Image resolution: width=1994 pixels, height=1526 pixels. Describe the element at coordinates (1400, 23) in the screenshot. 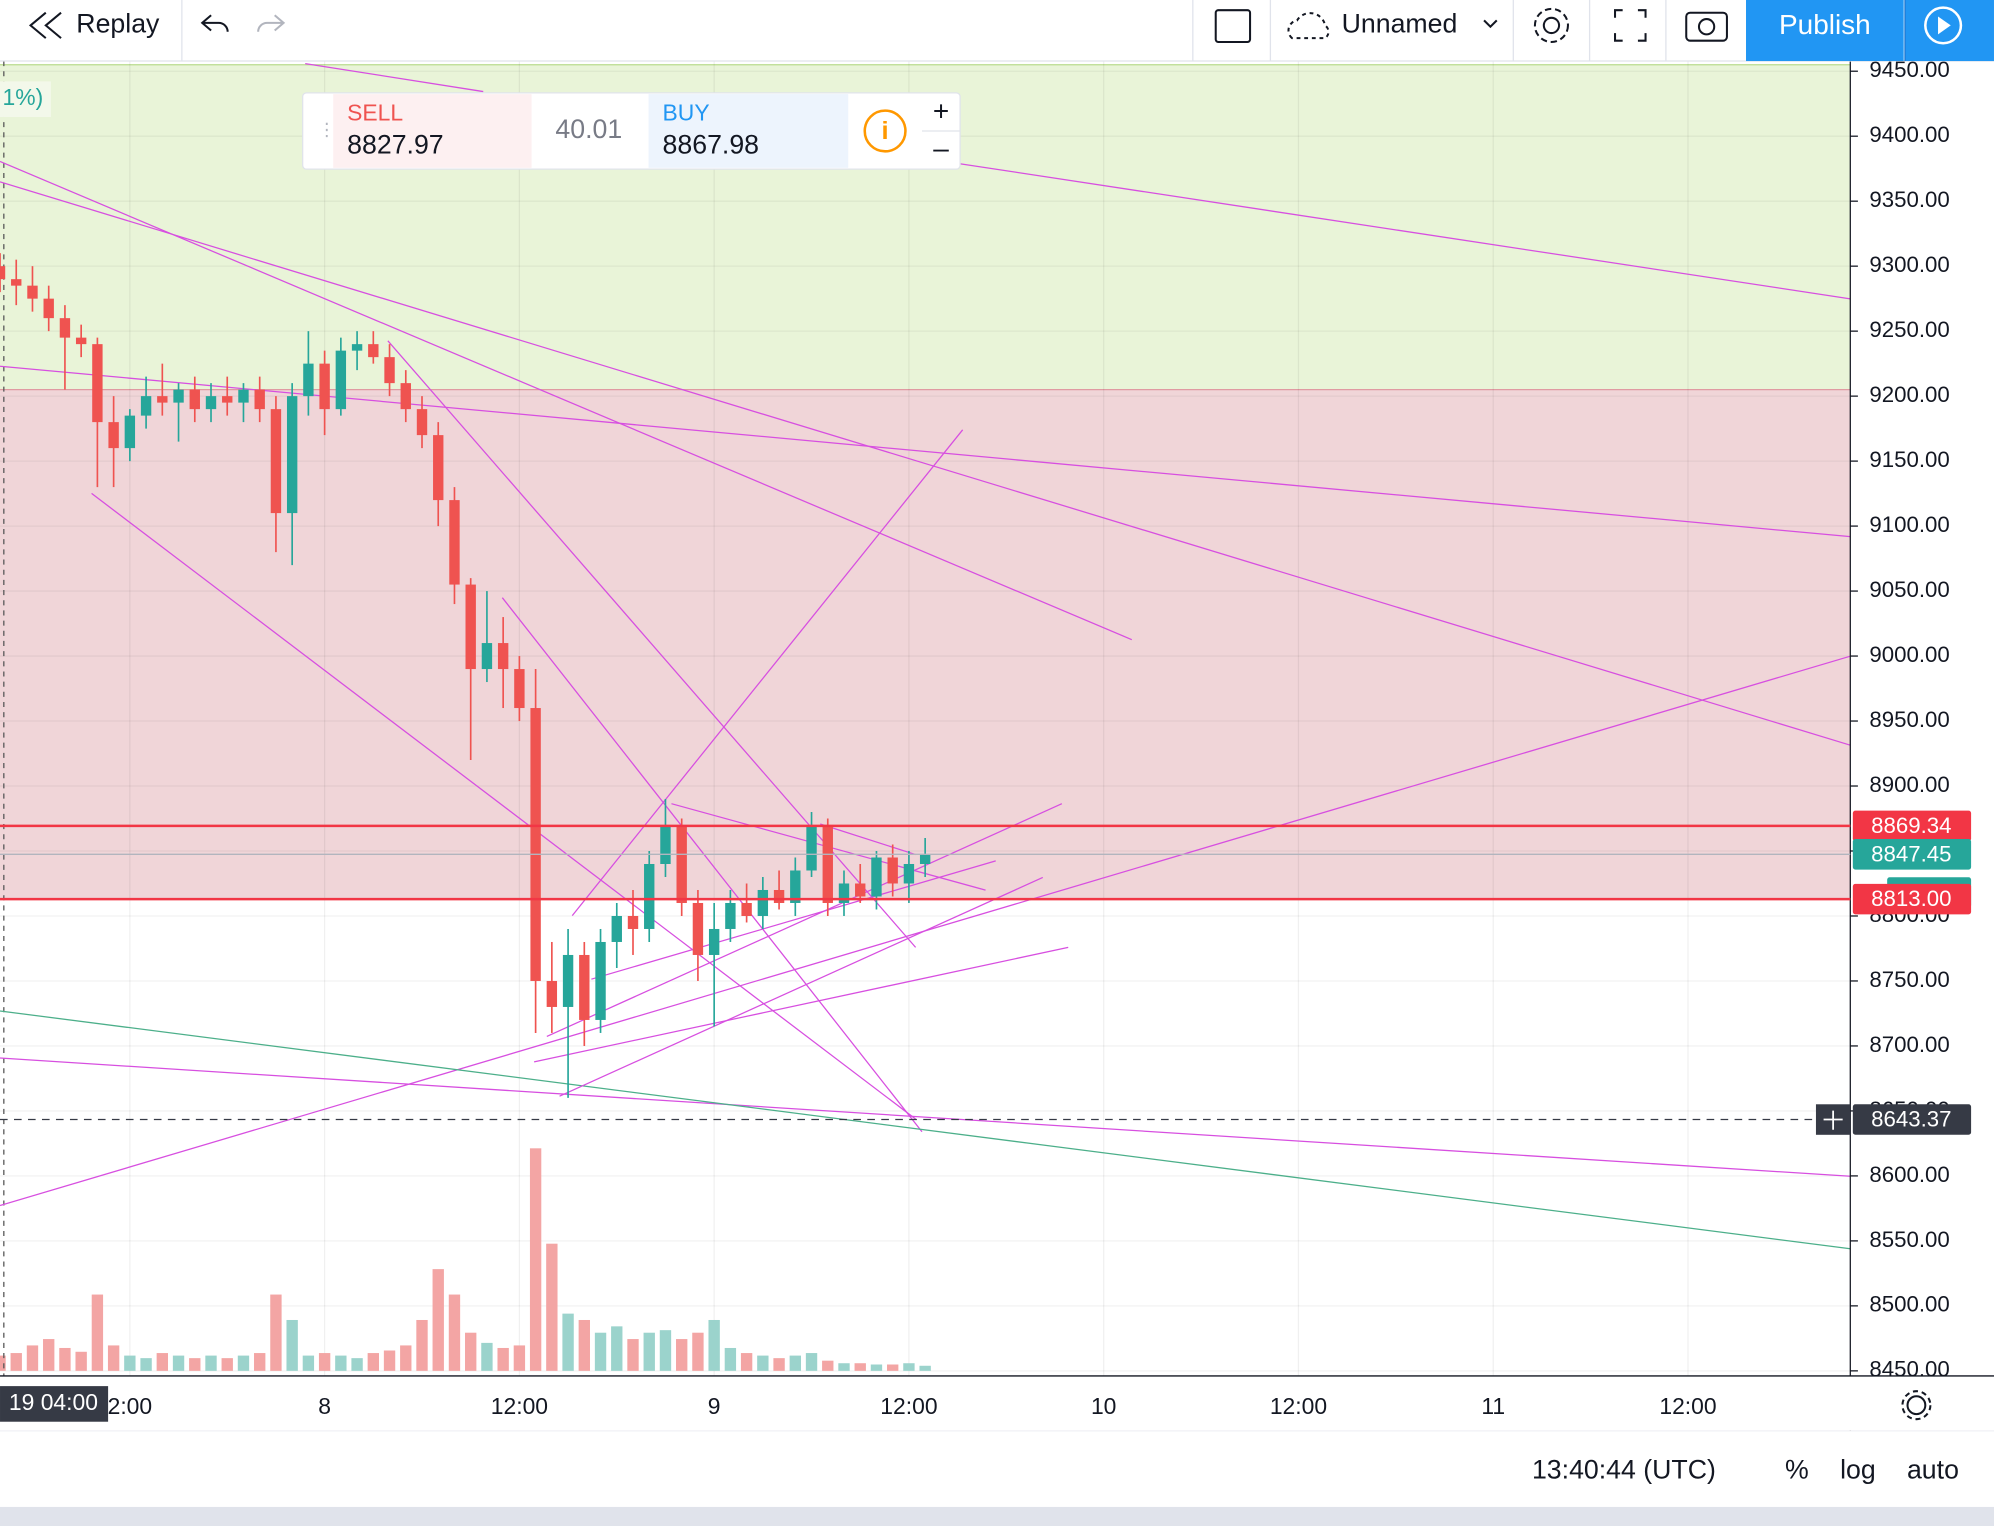

I see `layout-name: Unnamed` at that location.